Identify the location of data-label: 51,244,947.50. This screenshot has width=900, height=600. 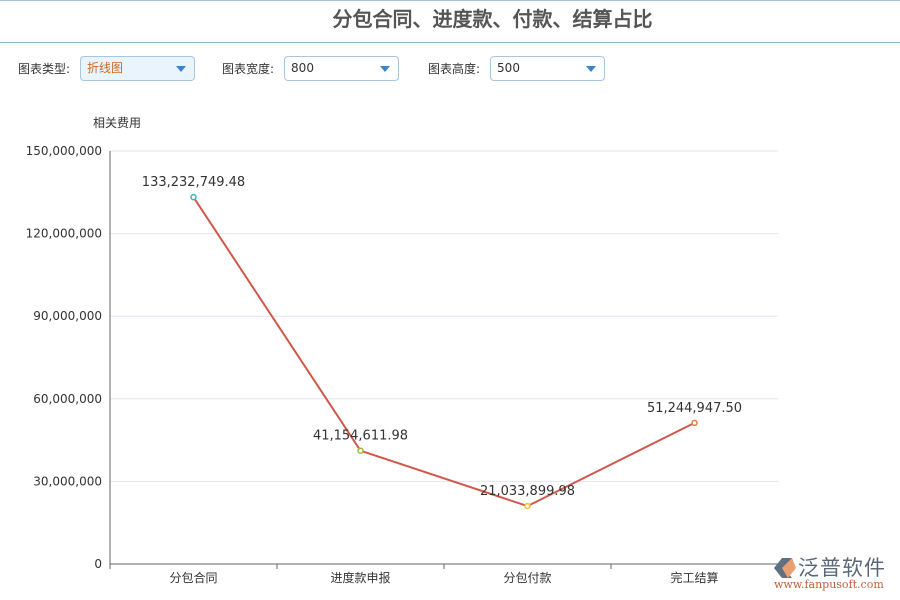
(694, 408).